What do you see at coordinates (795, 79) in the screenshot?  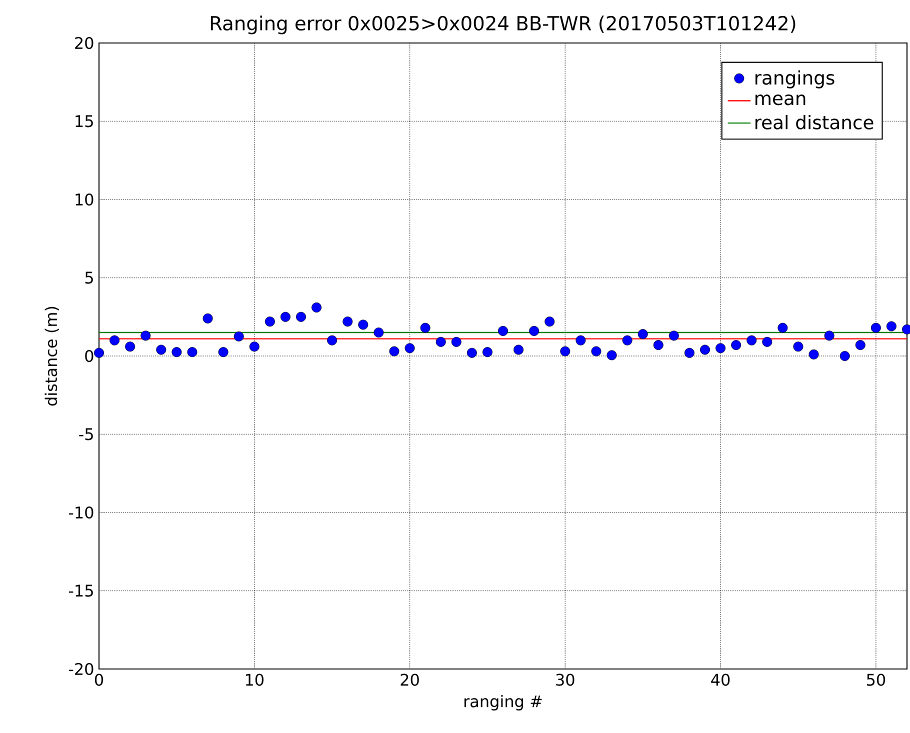 I see `legend-label: rangings` at bounding box center [795, 79].